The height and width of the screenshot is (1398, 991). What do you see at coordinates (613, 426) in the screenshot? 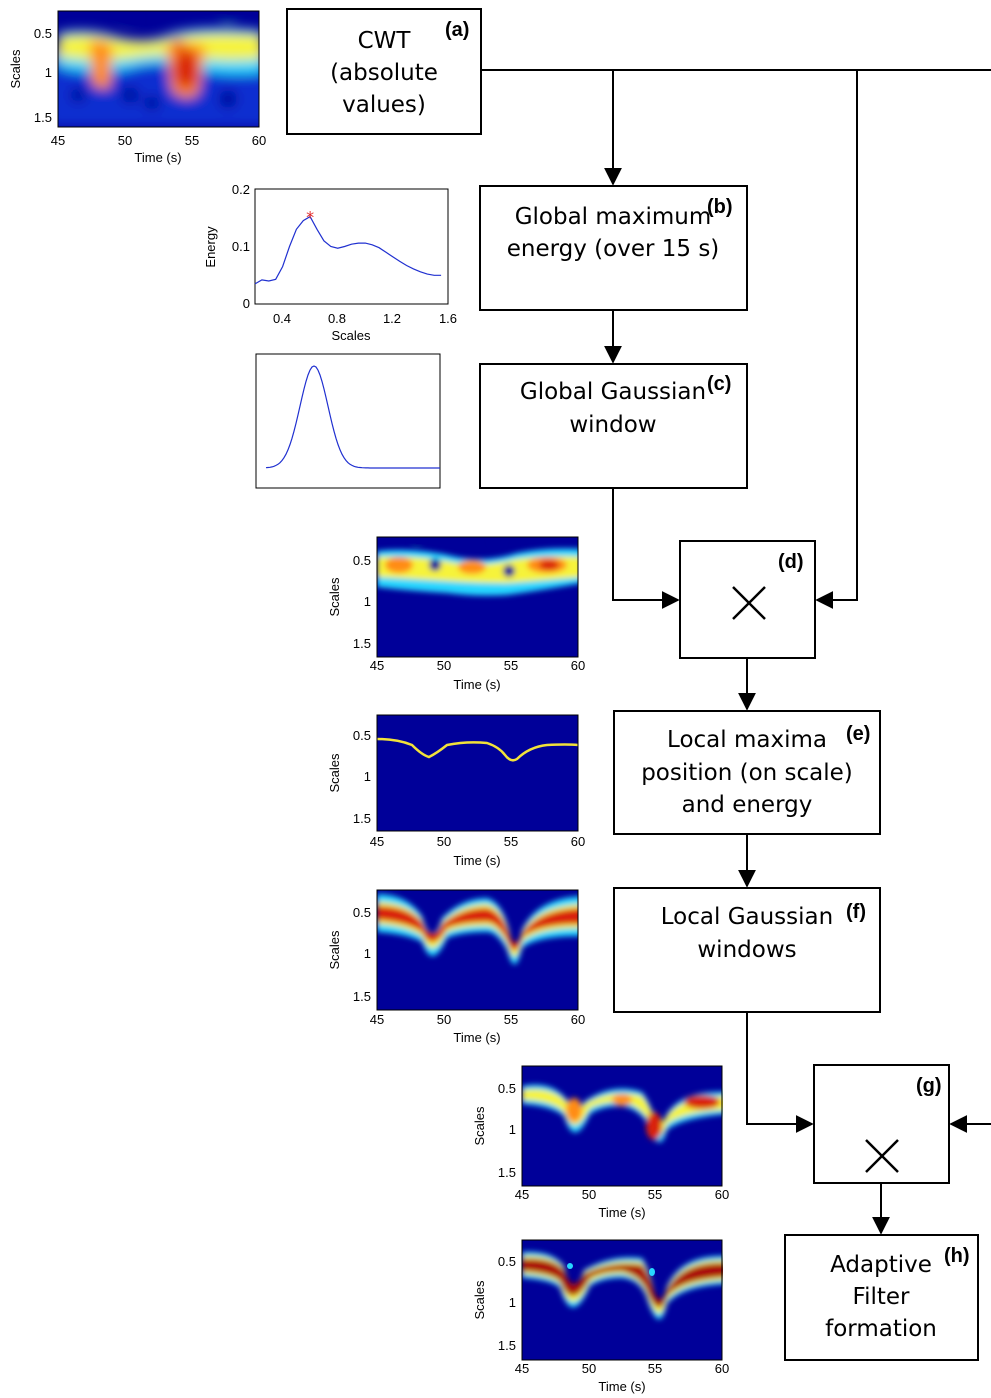
I see `block-c: Global Gaussian window (c)` at bounding box center [613, 426].